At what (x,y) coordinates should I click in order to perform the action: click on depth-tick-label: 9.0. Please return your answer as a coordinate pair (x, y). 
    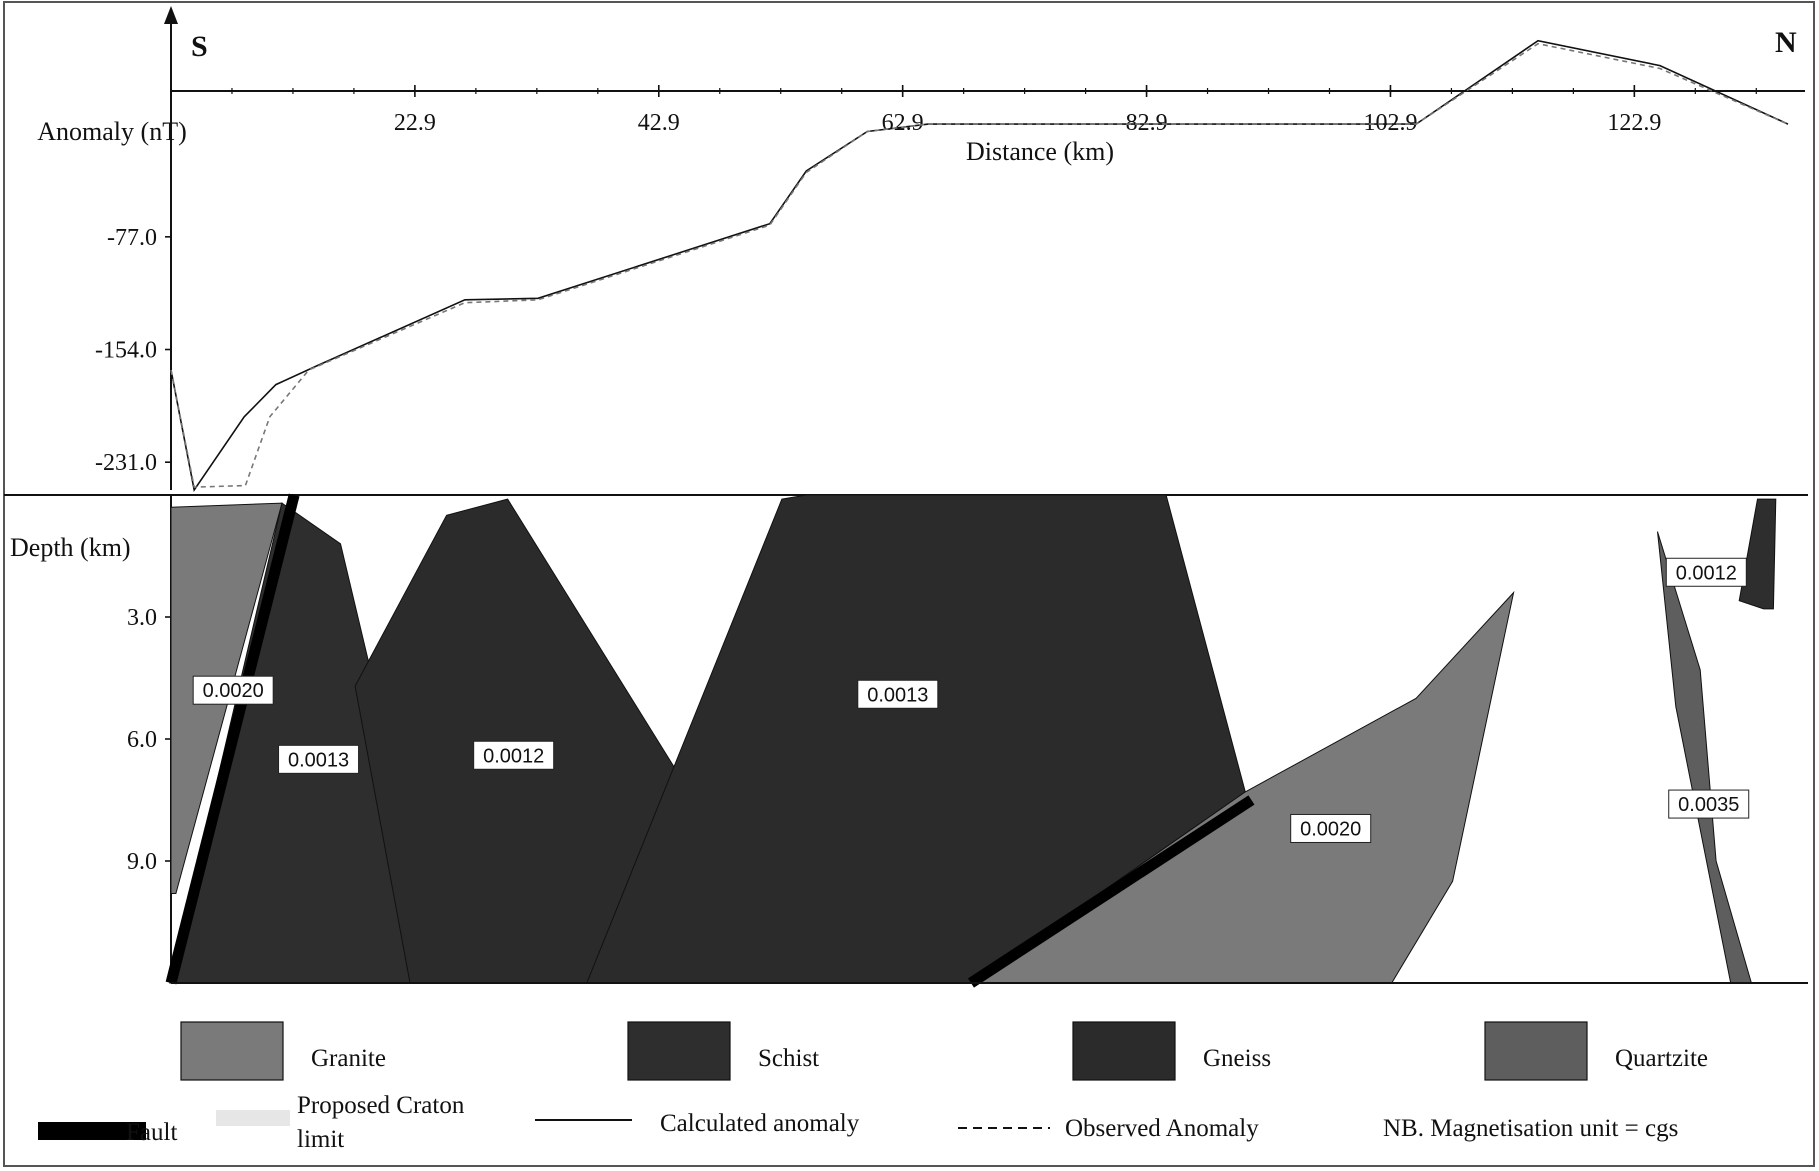
    Looking at the image, I should click on (142, 862).